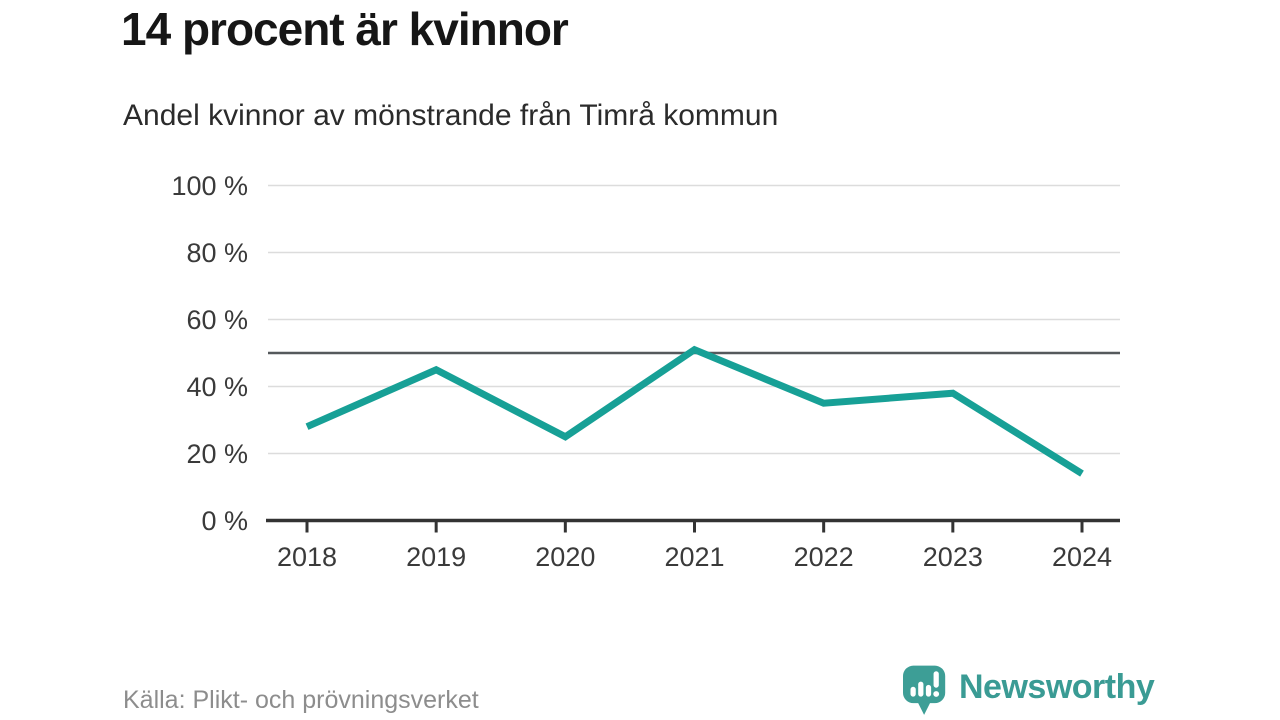  Describe the element at coordinates (1057, 687) in the screenshot. I see `brand-wordmark: Newsworthy` at that location.